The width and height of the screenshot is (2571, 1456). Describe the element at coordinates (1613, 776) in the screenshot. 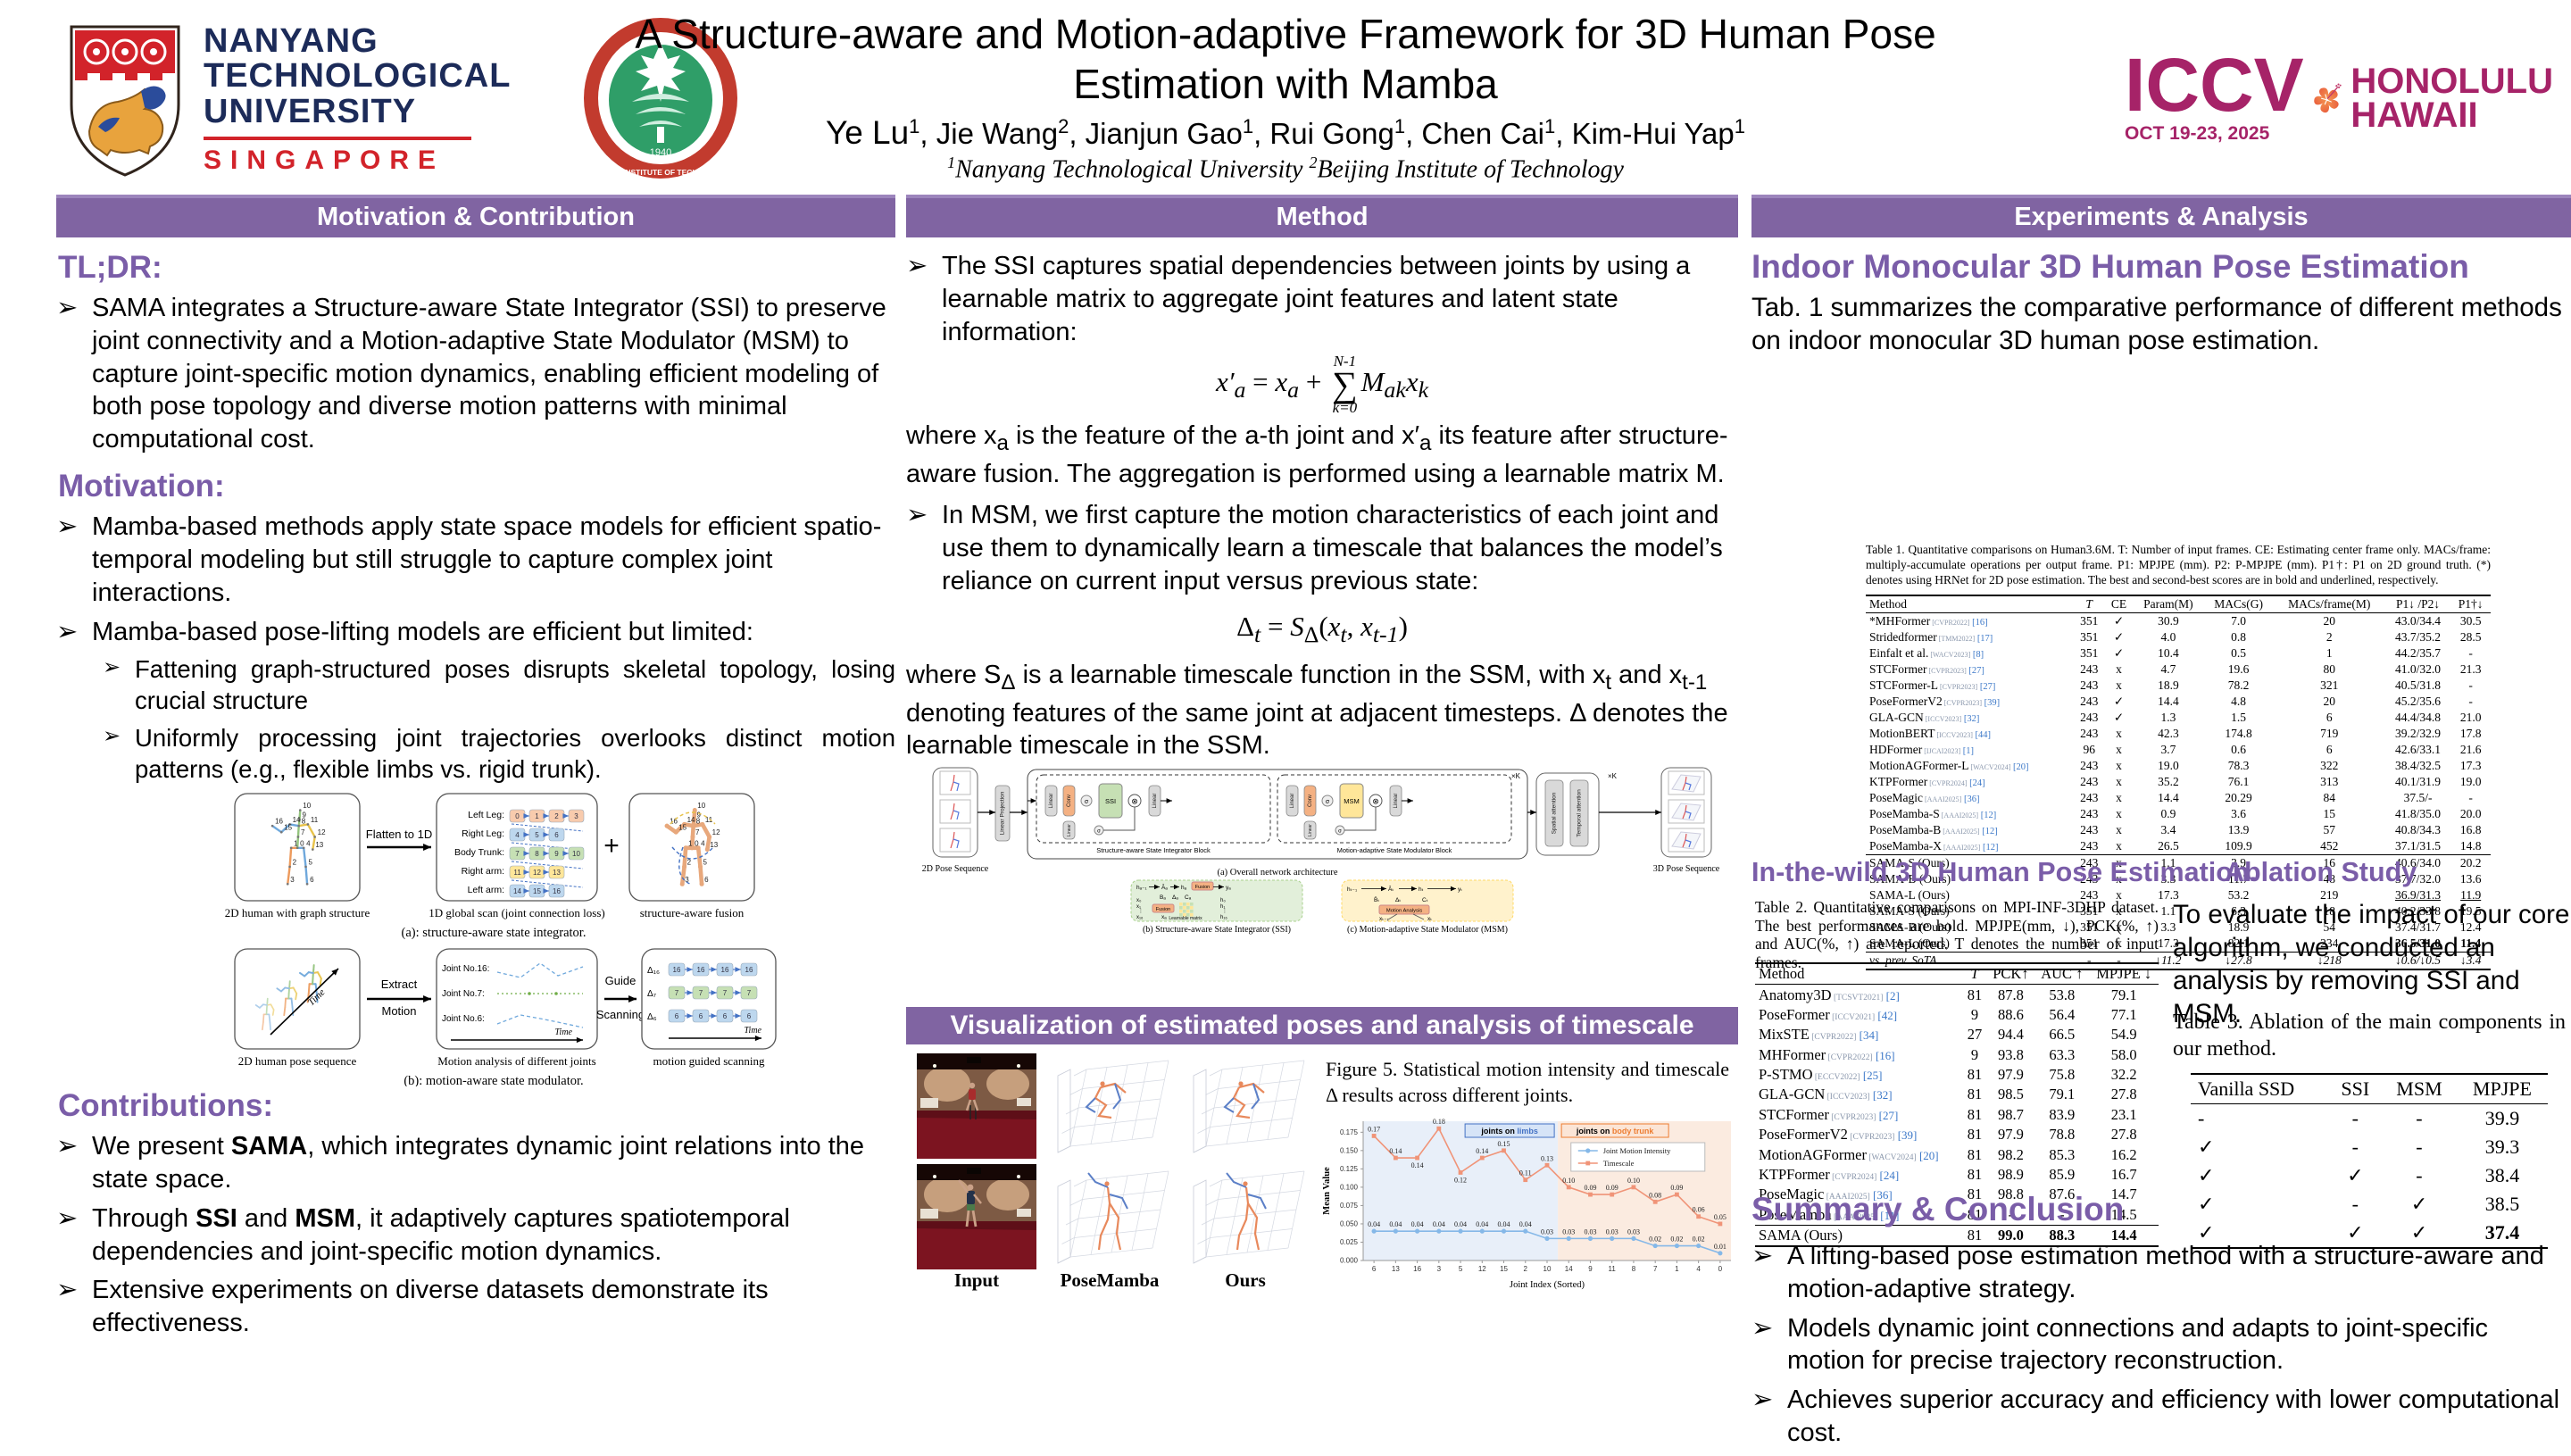

I see `svg-text: ×K` at that location.